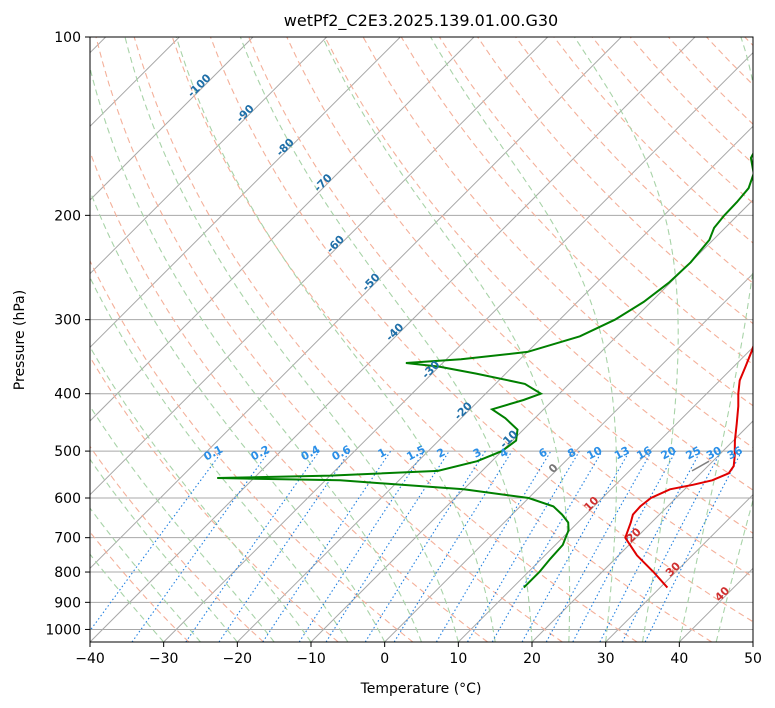 Image resolution: width=775 pixels, height=708 pixels. What do you see at coordinates (700, 466) in the screenshot?
I see `lcl-marker-line` at bounding box center [700, 466].